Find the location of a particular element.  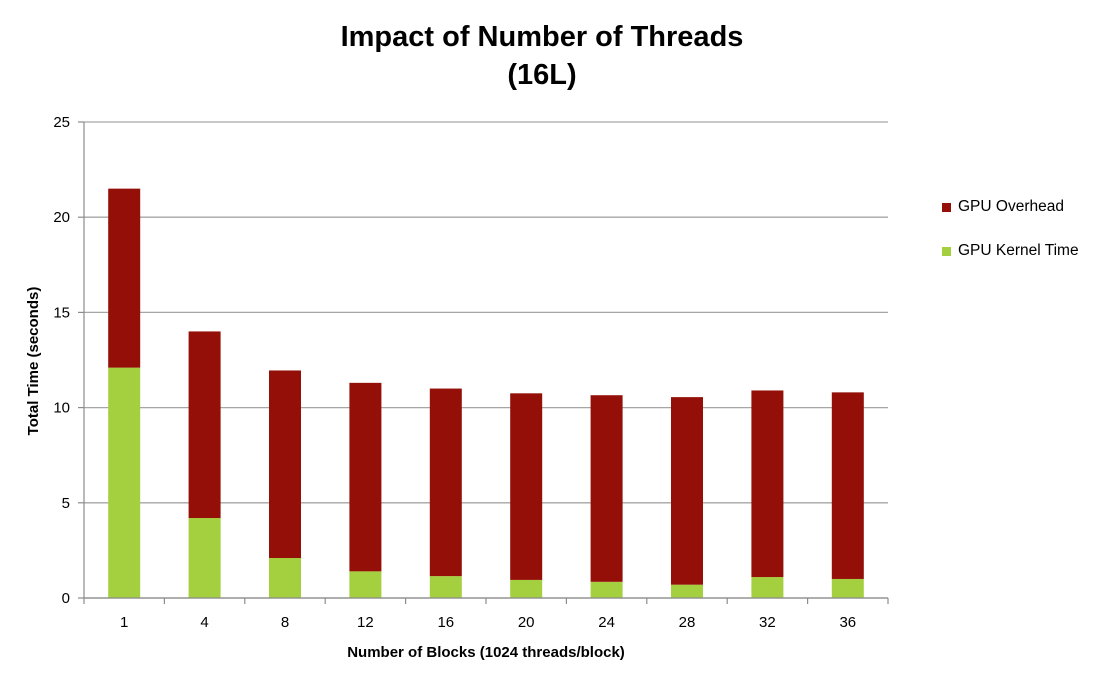

legend-item-gpu-overhead: GPU Overhead is located at coordinates (1017, 207).